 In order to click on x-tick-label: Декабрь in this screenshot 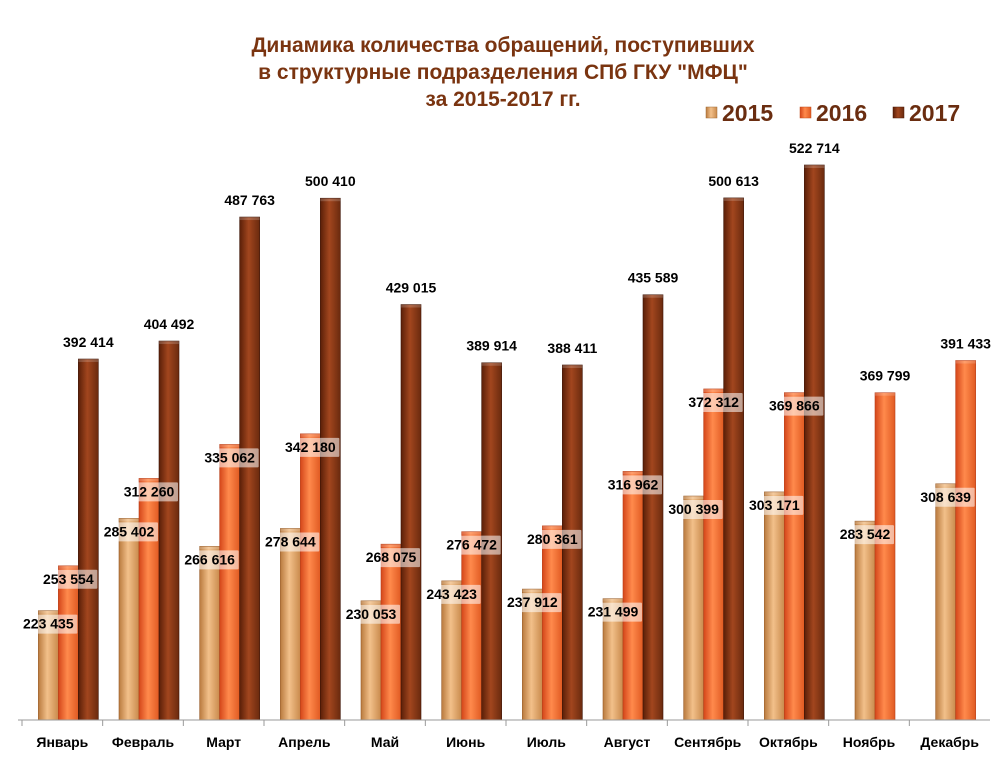, I will do `click(949, 742)`.